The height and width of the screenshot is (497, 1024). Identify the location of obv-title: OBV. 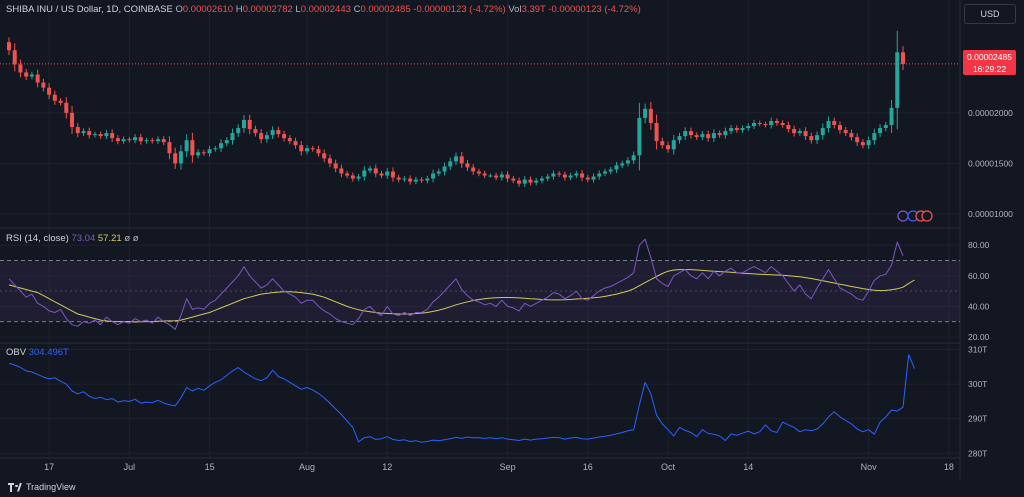
(16, 352).